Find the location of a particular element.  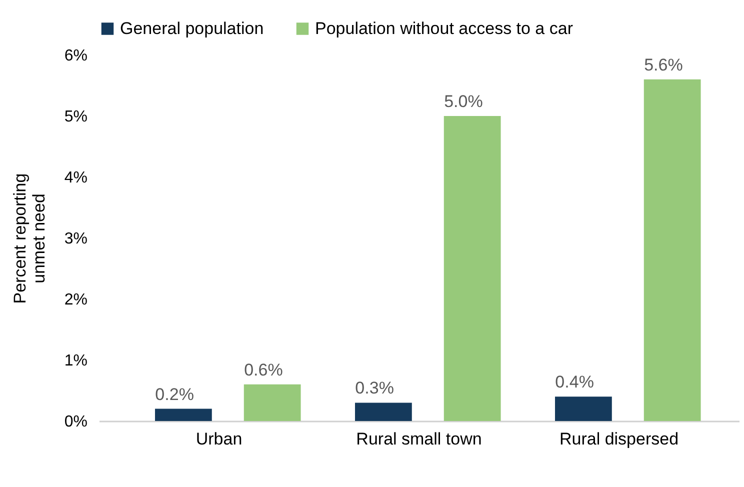

data-label: 5.0% is located at coordinates (463, 101).